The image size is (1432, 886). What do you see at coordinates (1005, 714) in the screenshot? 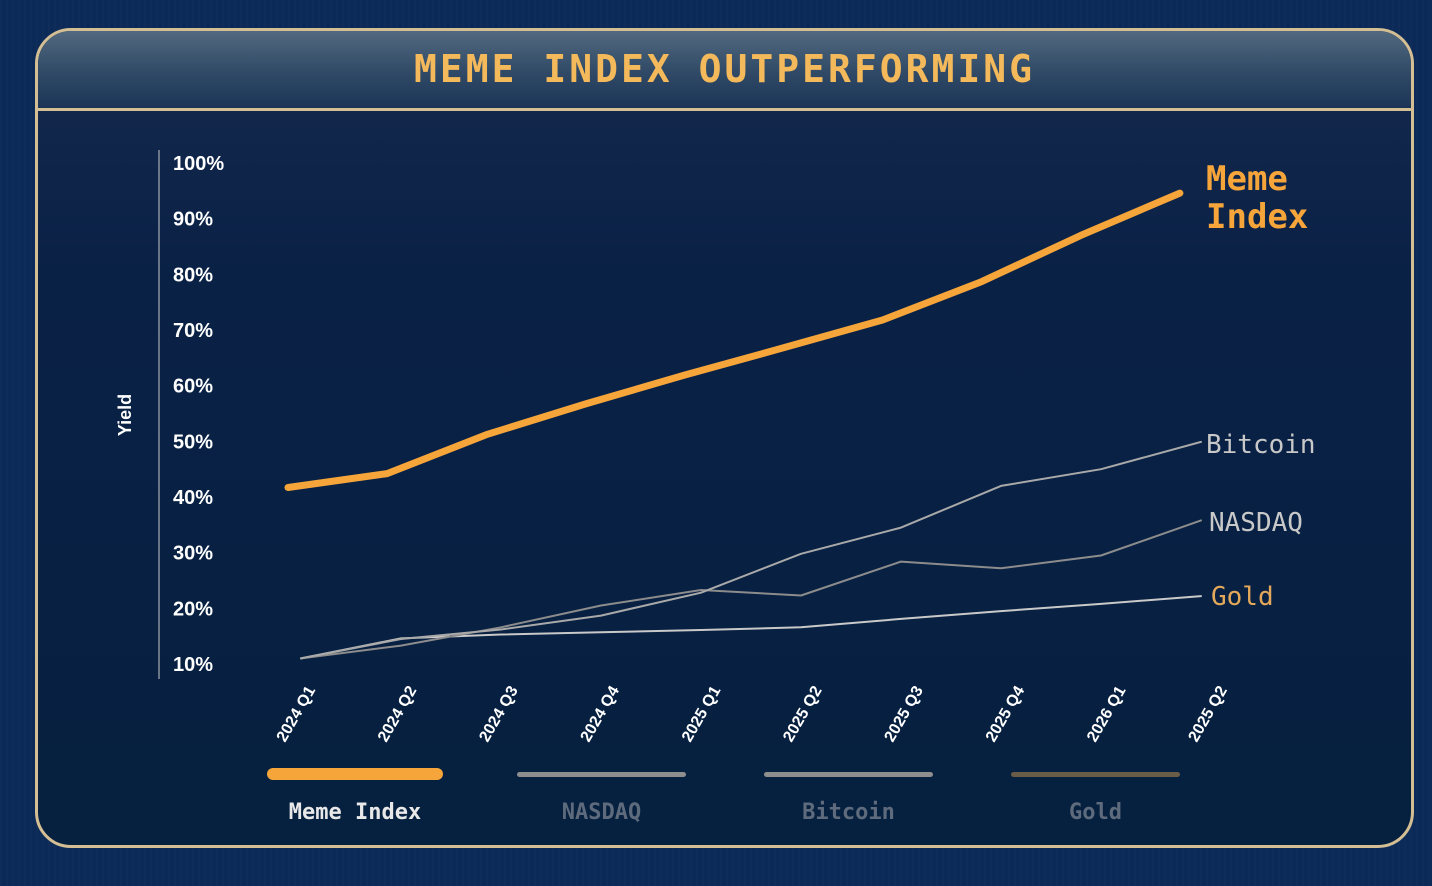
I see `x-tick-label: 2025 Q4` at bounding box center [1005, 714].